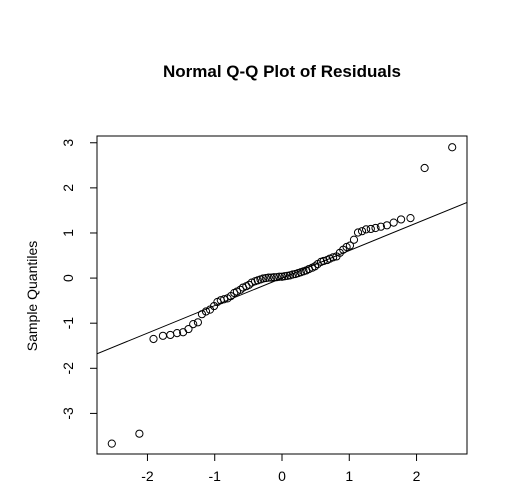  Describe the element at coordinates (215, 476) in the screenshot. I see `x-tick-label: -1` at that location.